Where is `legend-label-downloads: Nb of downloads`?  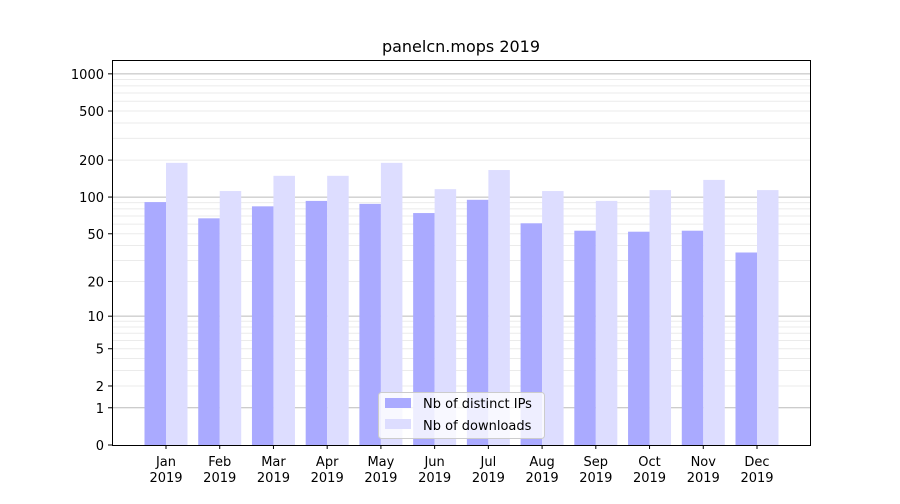
legend-label-downloads: Nb of downloads is located at coordinates (477, 426).